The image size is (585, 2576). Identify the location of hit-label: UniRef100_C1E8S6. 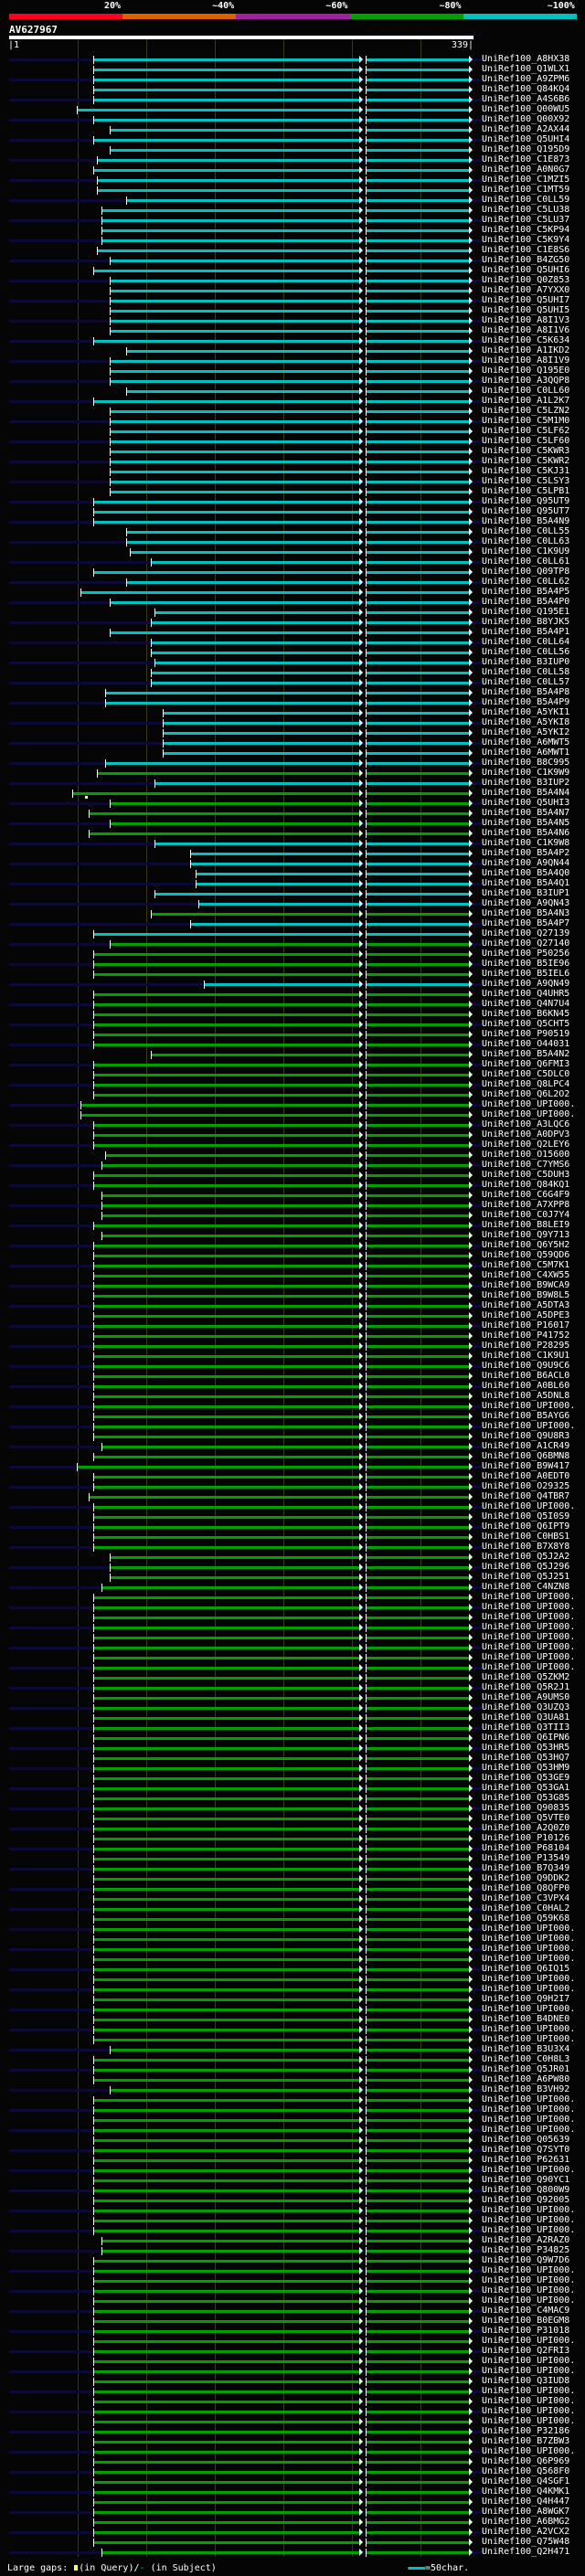
(526, 250).